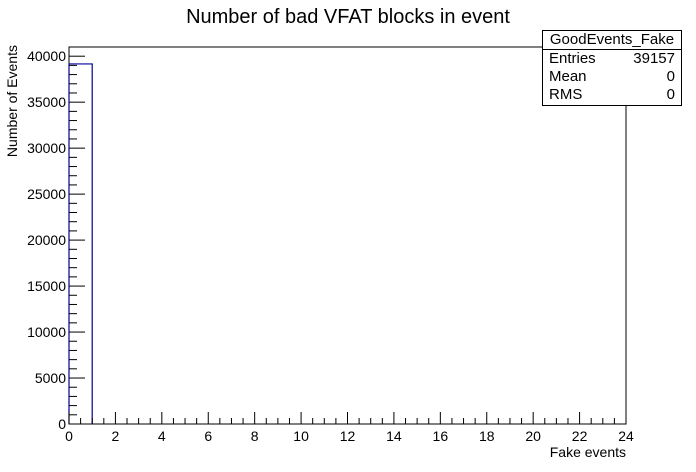 Image resolution: width=696 pixels, height=472 pixels. Describe the element at coordinates (69, 436) in the screenshot. I see `x-tick-label: 0` at that location.